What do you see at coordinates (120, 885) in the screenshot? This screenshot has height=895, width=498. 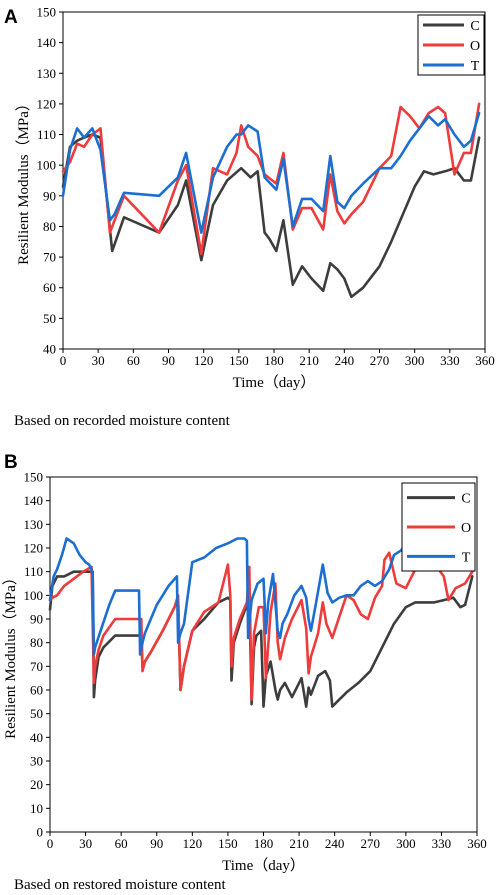 I see `panel-caption: Based on restored moisture content` at bounding box center [120, 885].